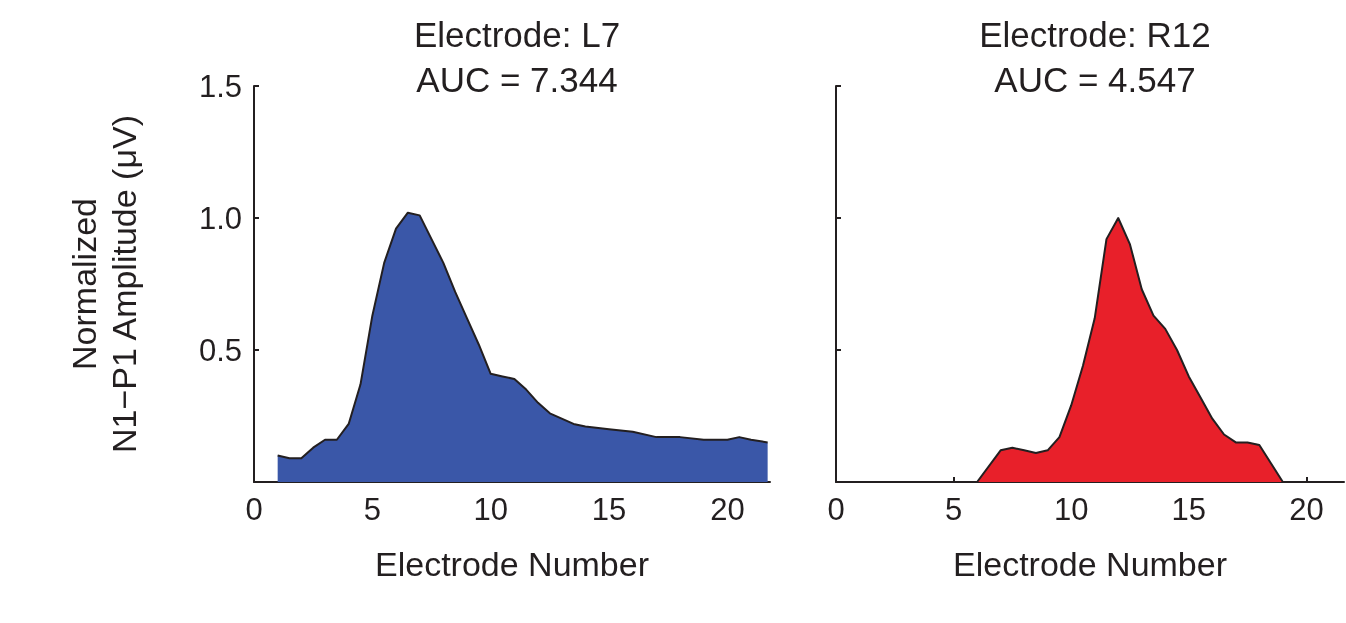 This screenshot has width=1346, height=623. Describe the element at coordinates (1095, 79) in the screenshot. I see `chart-subtitle: AUC = 4.547` at that location.